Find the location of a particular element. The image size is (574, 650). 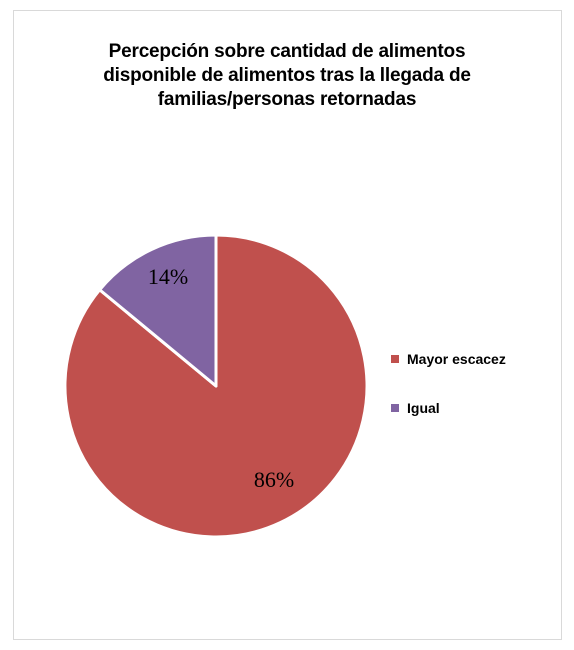

legend-swatch-igual is located at coordinates (395, 408).